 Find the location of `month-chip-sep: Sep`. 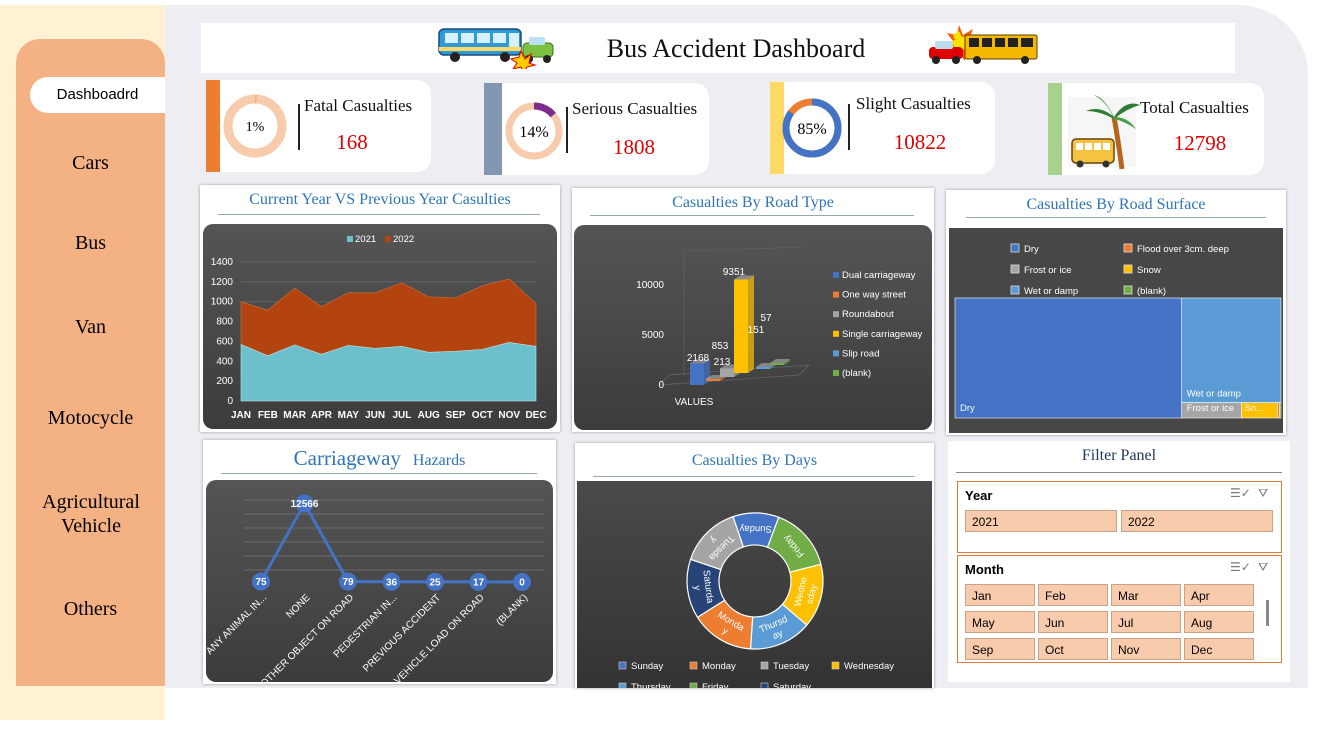

month-chip-sep: Sep is located at coordinates (1000, 649).